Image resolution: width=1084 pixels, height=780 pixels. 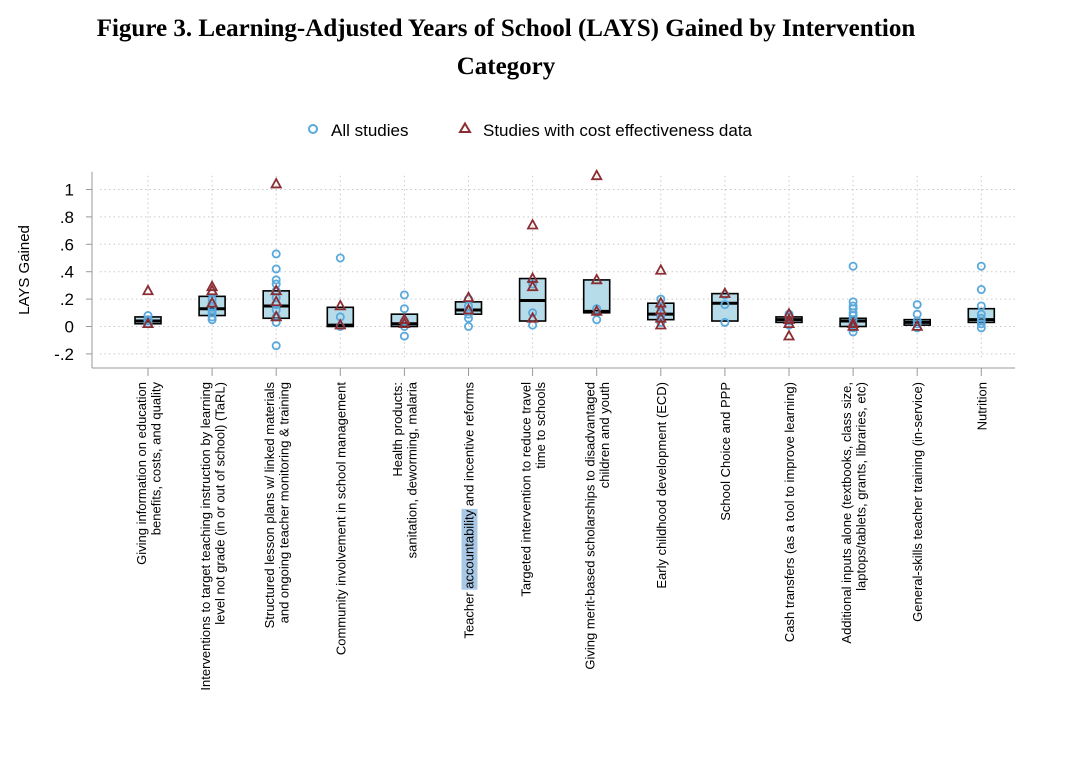 What do you see at coordinates (313, 129) in the screenshot?
I see `legend-circle-marker` at bounding box center [313, 129].